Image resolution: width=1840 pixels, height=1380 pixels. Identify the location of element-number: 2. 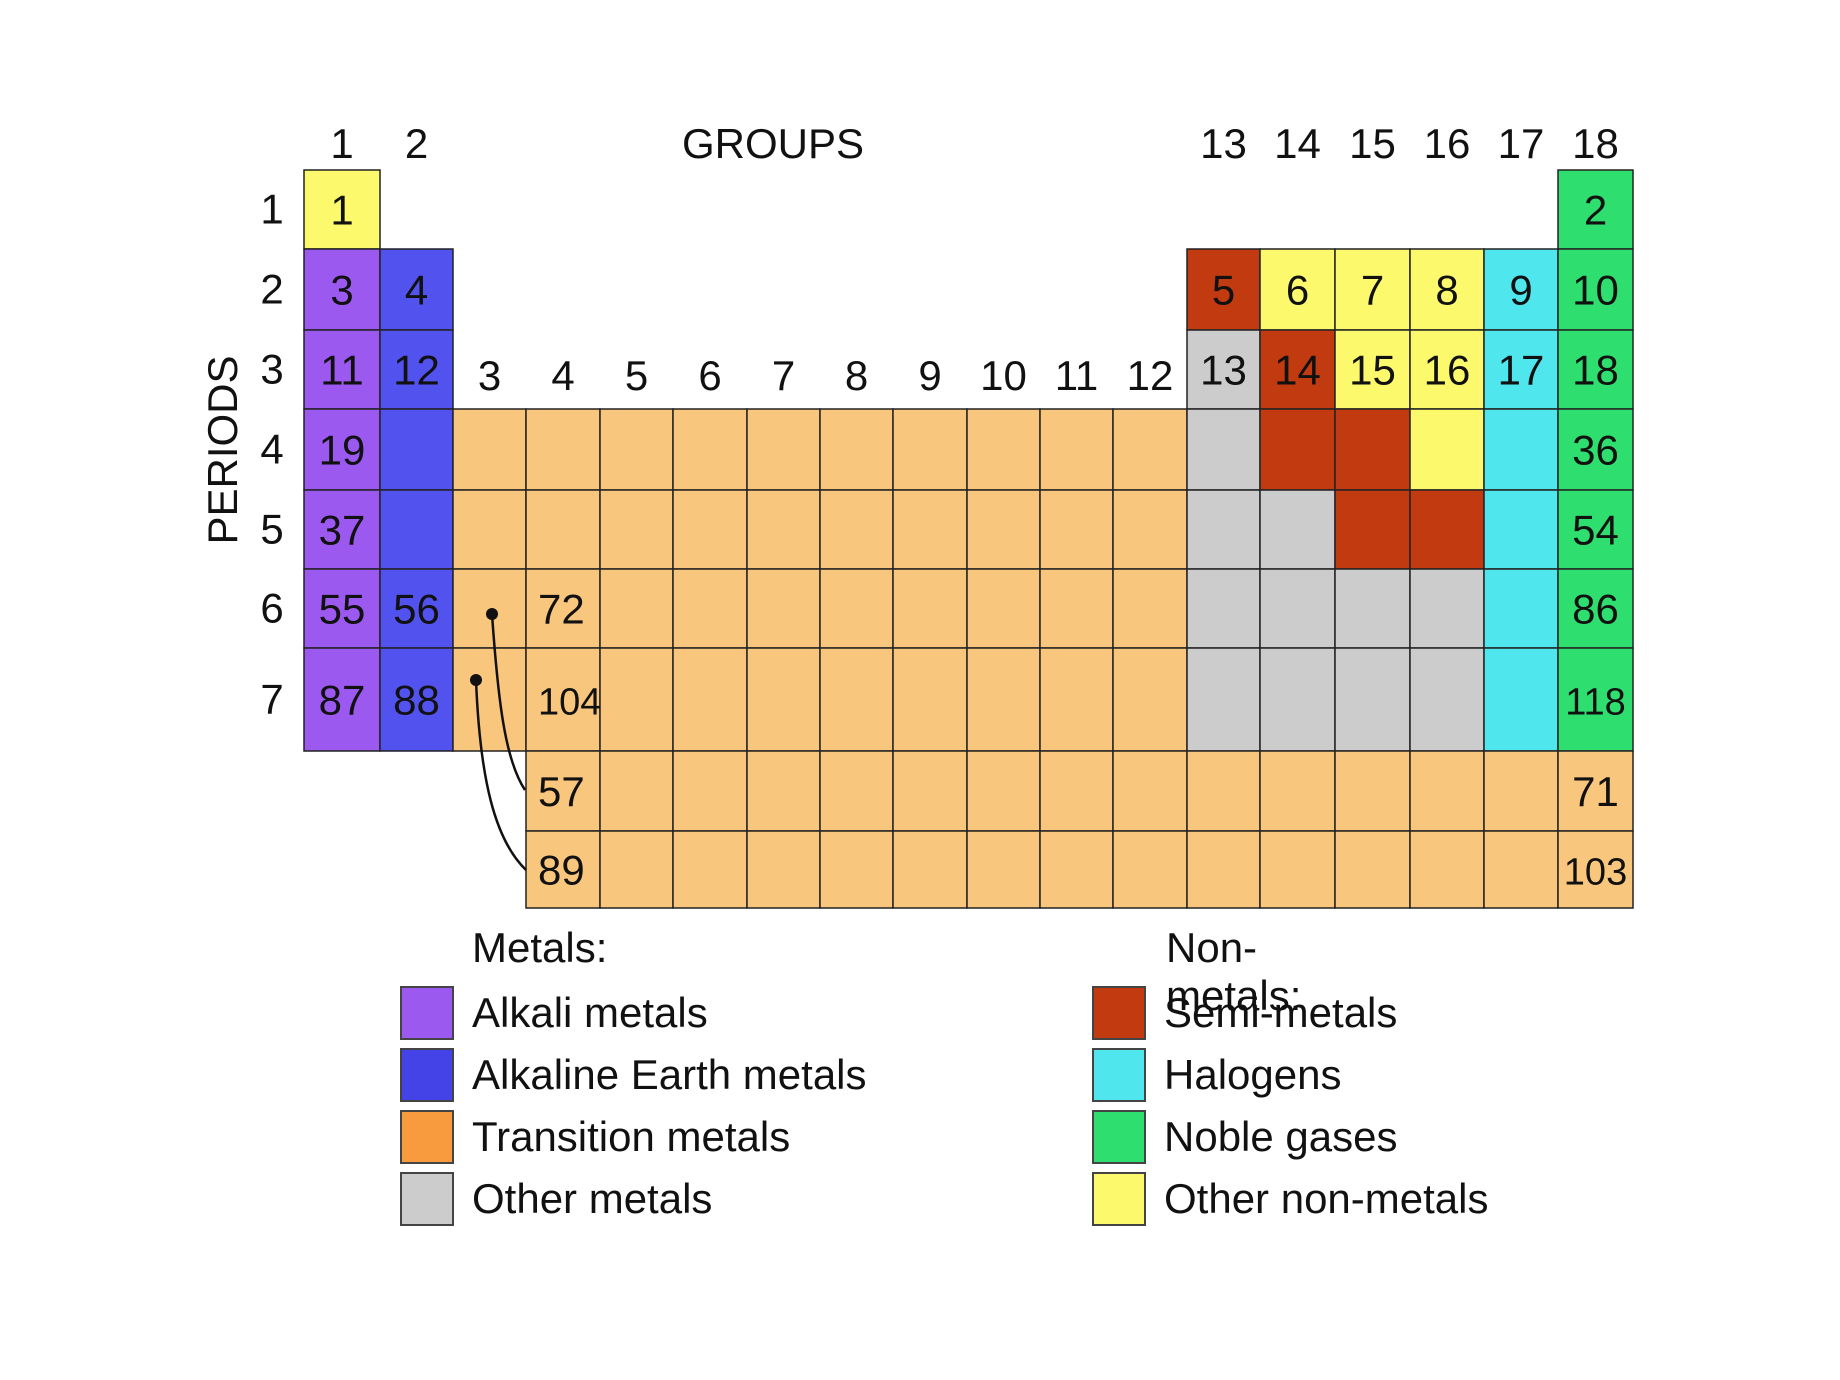
(1595, 210).